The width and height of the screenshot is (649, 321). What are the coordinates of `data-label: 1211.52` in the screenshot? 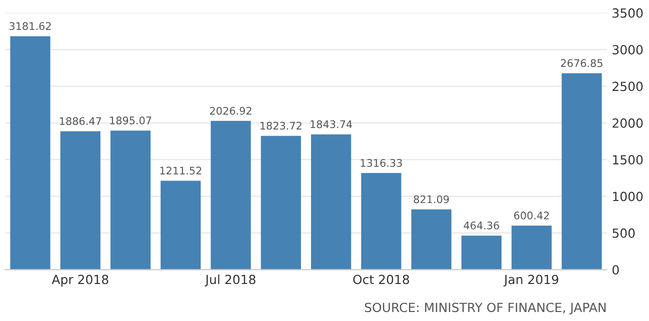 It's located at (181, 170).